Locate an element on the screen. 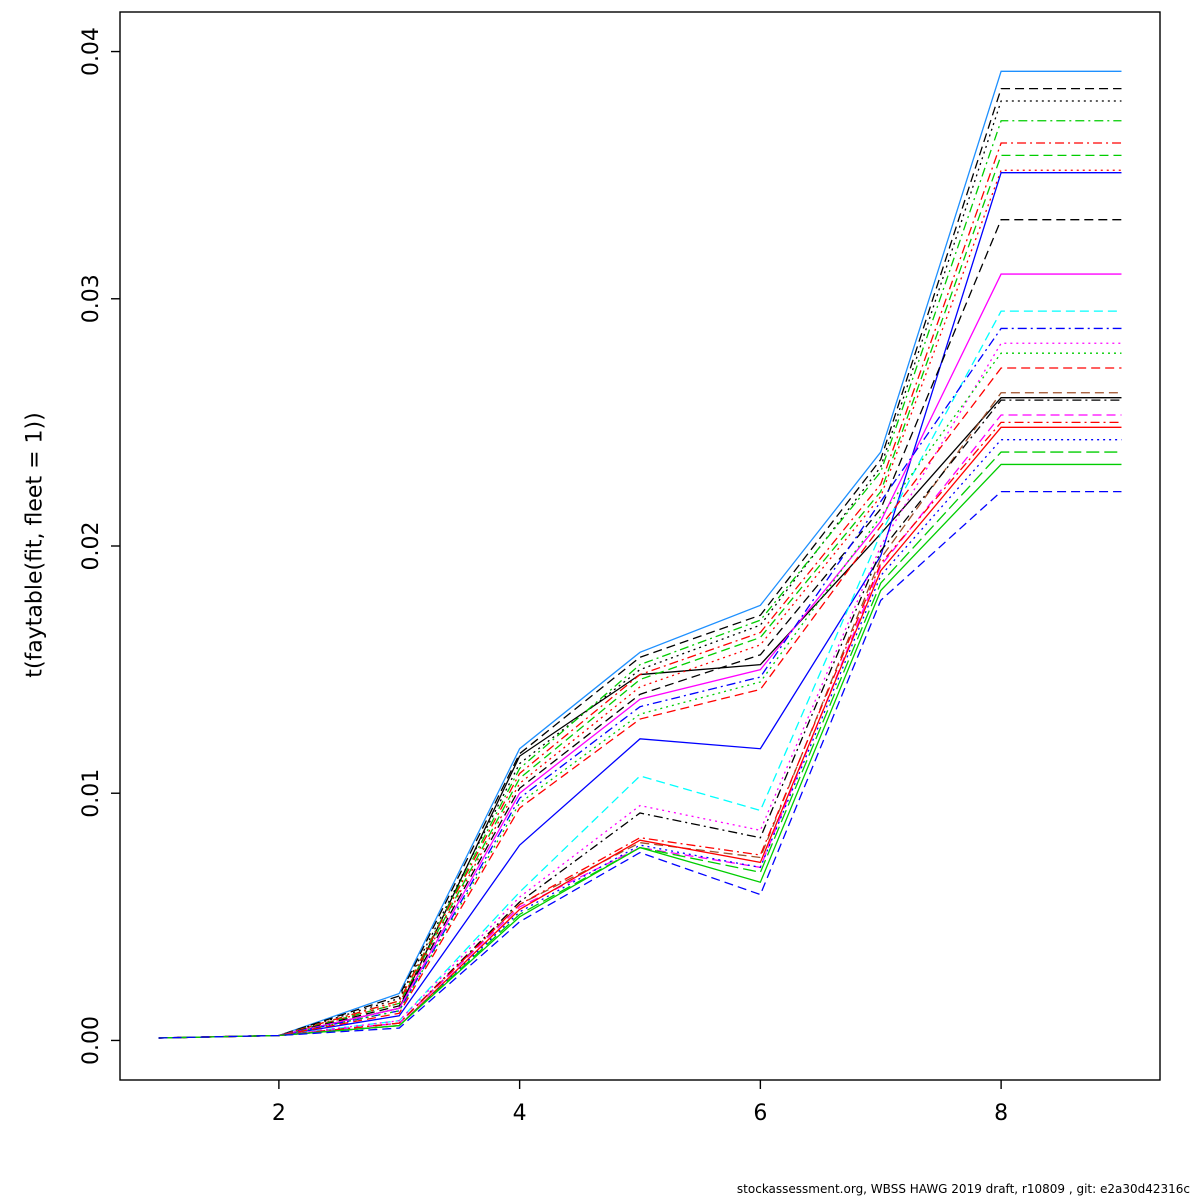  y-tick-label: 0.04 is located at coordinates (91, 51).